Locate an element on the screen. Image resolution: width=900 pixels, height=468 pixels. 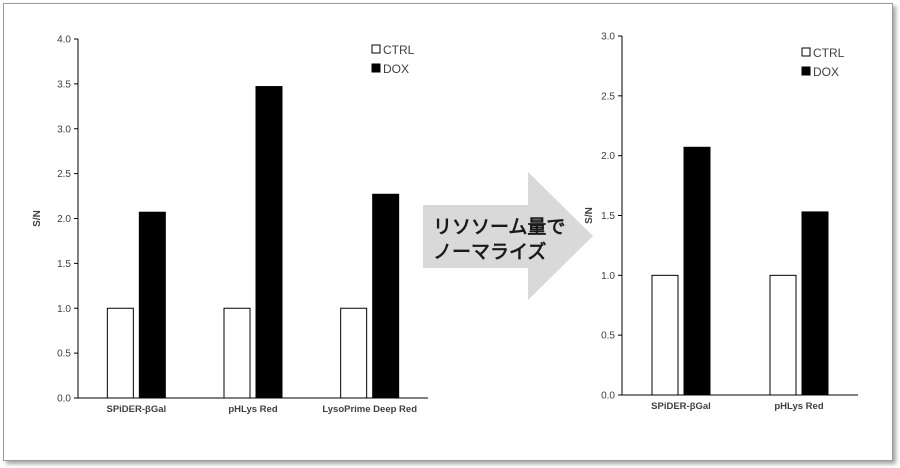
x-category-label: LysoPrime Deep Red is located at coordinates (369, 409).